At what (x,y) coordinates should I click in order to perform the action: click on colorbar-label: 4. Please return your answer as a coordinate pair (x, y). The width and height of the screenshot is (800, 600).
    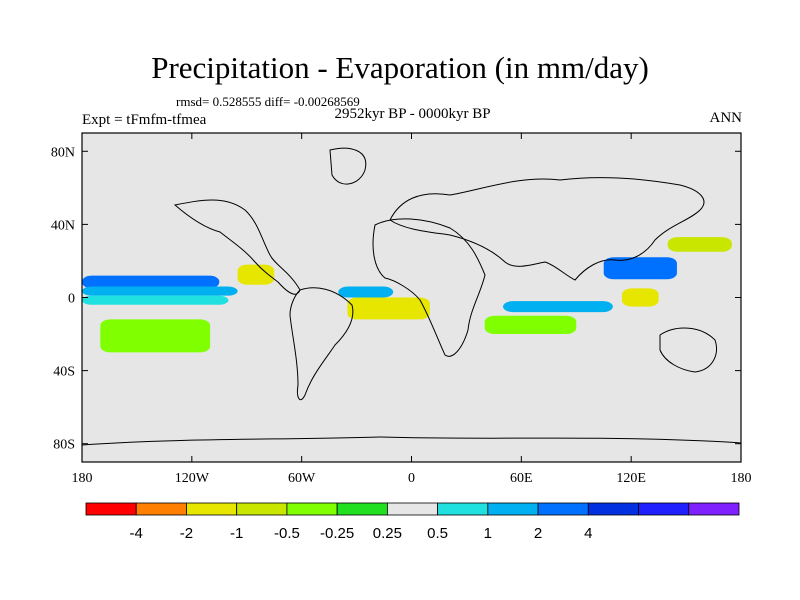
    Looking at the image, I should click on (588, 533).